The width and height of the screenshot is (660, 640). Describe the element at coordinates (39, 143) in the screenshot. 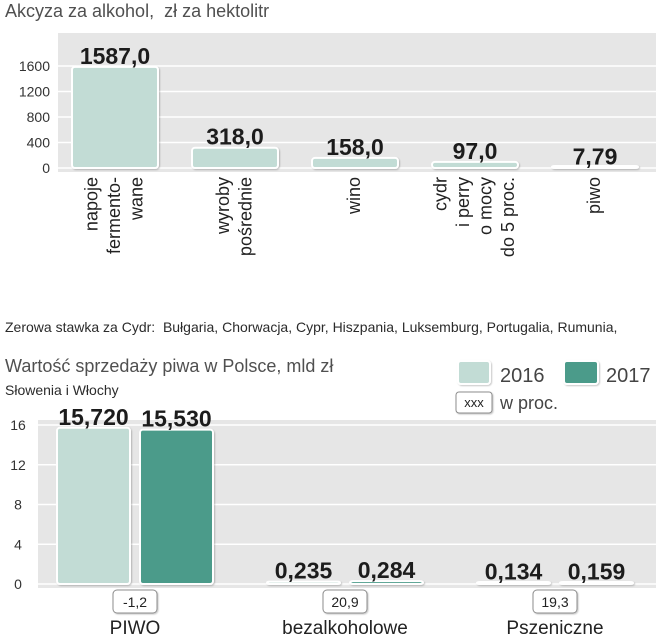

I see `excise-y-tick-label: 400` at that location.